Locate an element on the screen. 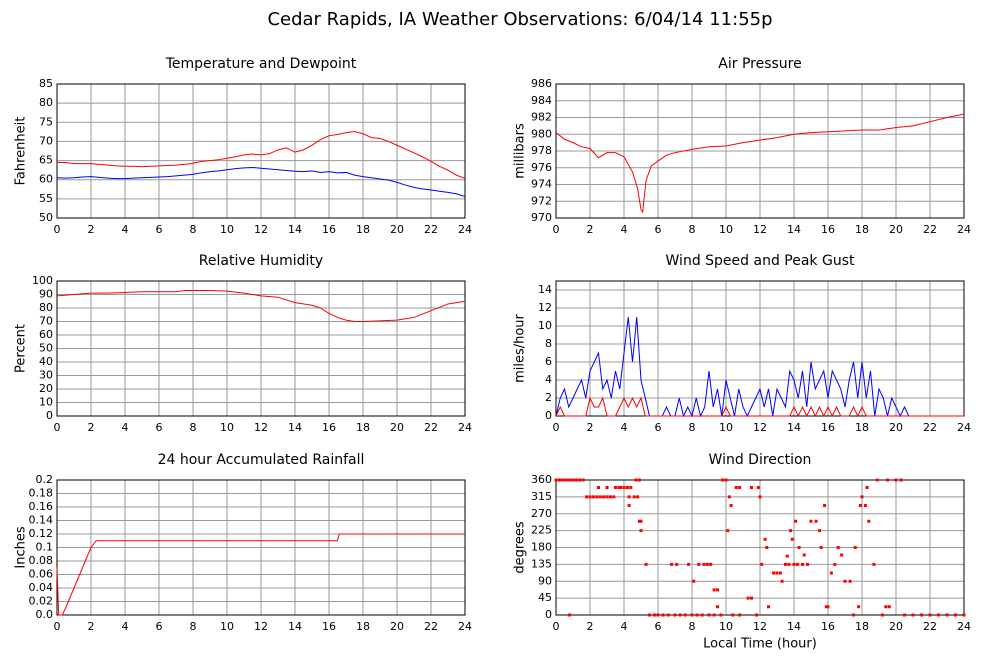  y-tick-label: 65 is located at coordinates (46, 160).